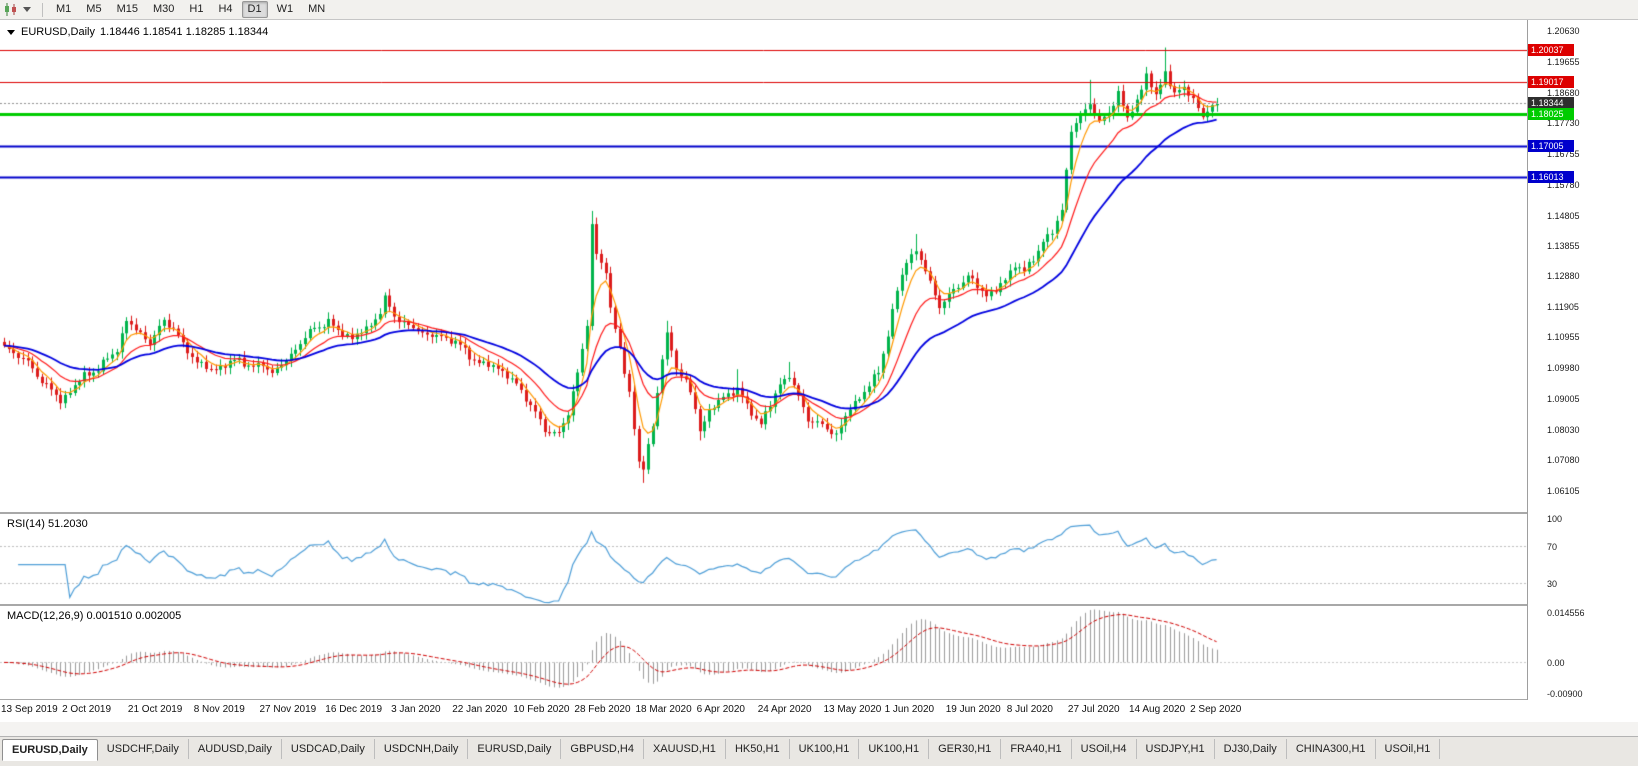 The height and width of the screenshot is (766, 1638). What do you see at coordinates (94, 9) in the screenshot?
I see `timeframe-button-m5: M5` at bounding box center [94, 9].